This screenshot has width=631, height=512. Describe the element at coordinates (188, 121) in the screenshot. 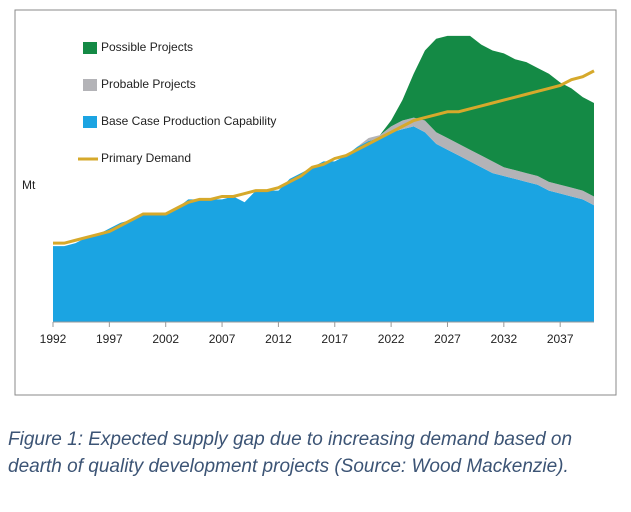

I see `legend-label: Base Case Production Capability` at that location.